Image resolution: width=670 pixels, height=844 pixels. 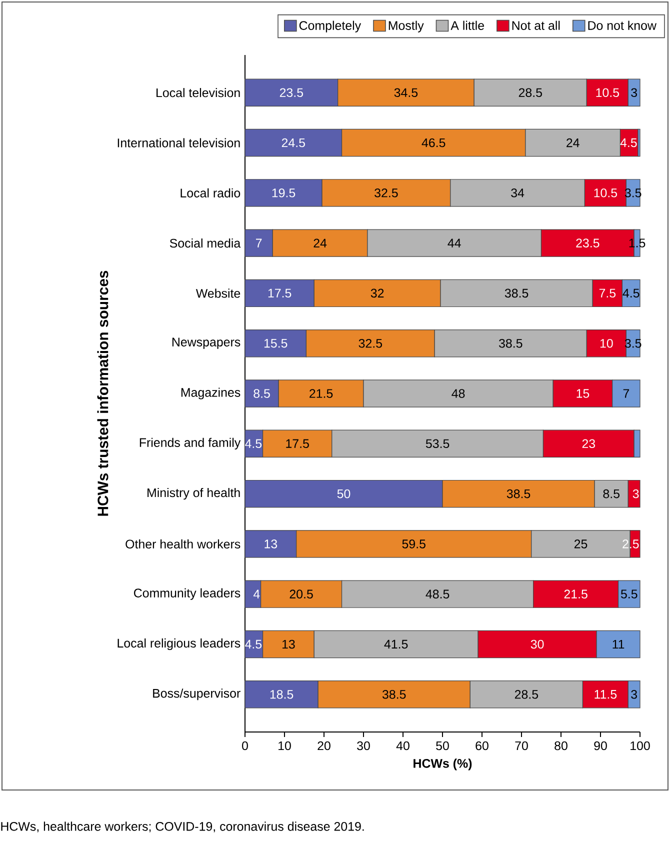 I want to click on data-label: 41.5, so click(x=396, y=644).